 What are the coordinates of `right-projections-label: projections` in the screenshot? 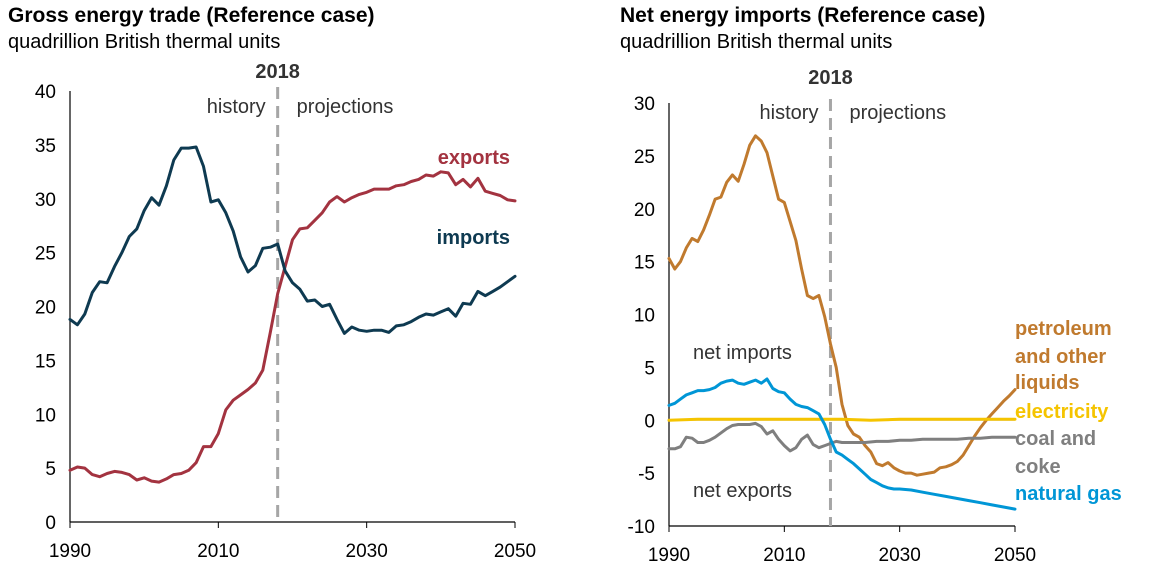 It's located at (897, 113).